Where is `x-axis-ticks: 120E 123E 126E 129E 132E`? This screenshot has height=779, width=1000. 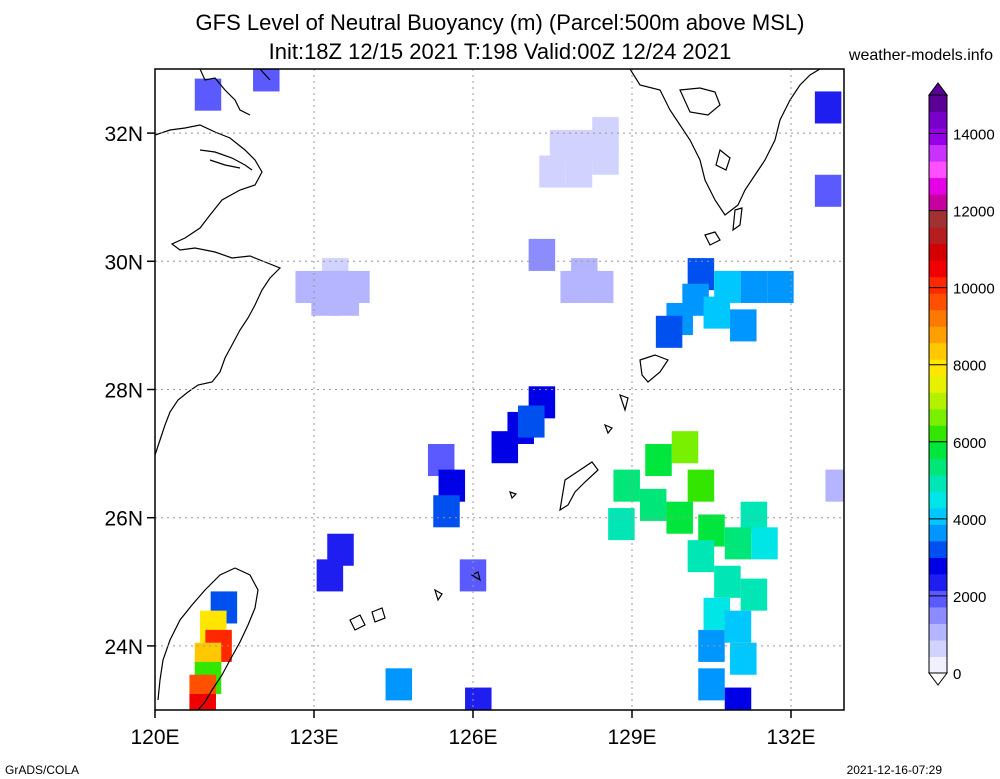 x-axis-ticks: 120E 123E 126E 129E 132E is located at coordinates (473, 729).